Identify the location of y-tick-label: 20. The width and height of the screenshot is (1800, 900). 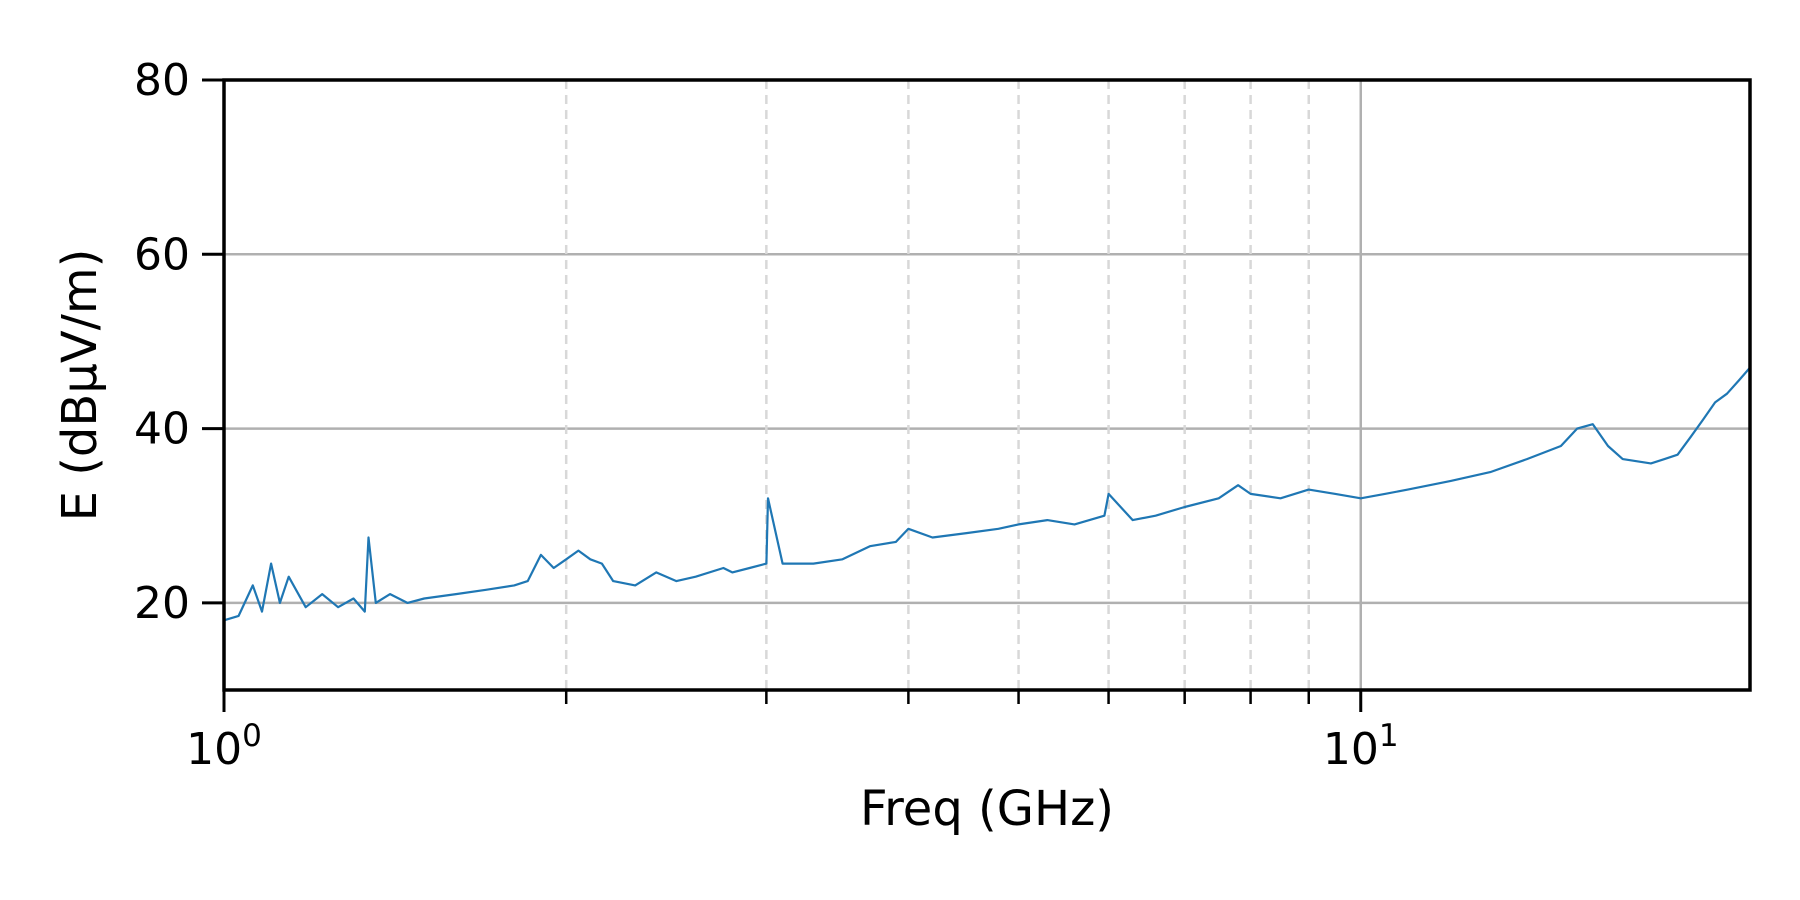
(162, 603).